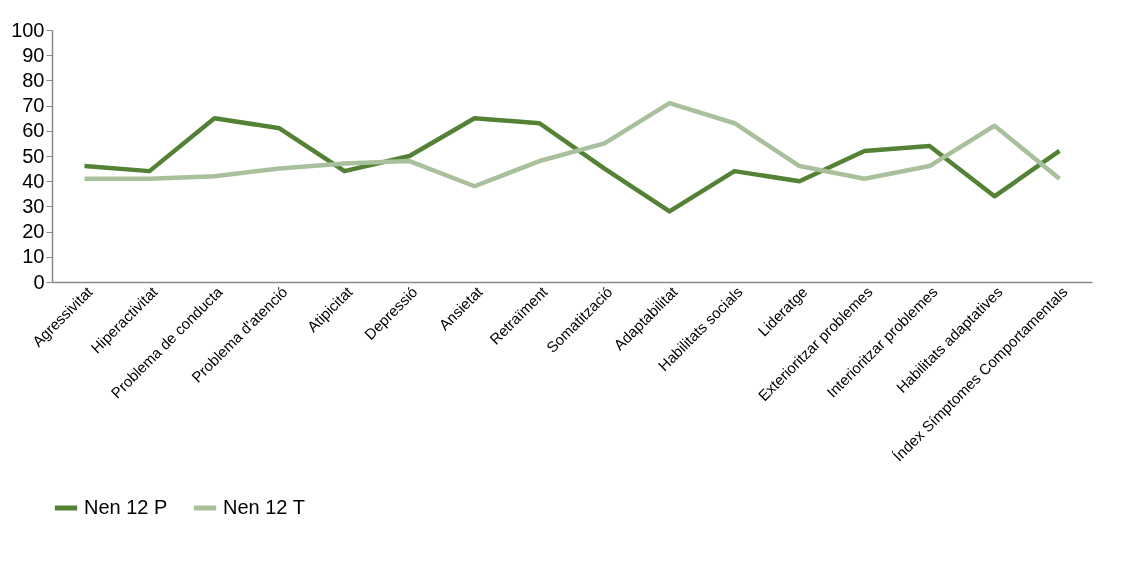  I want to click on y-tick-label: 0, so click(39, 281).